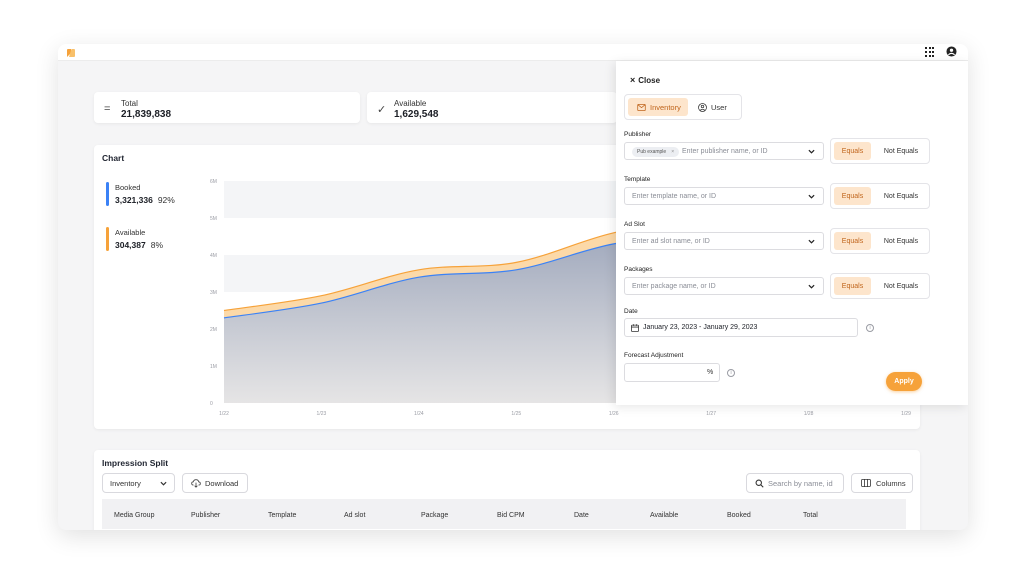 This screenshot has height=576, width=1024. Describe the element at coordinates (213, 256) in the screenshot. I see `y-tick-label: 4M` at that location.